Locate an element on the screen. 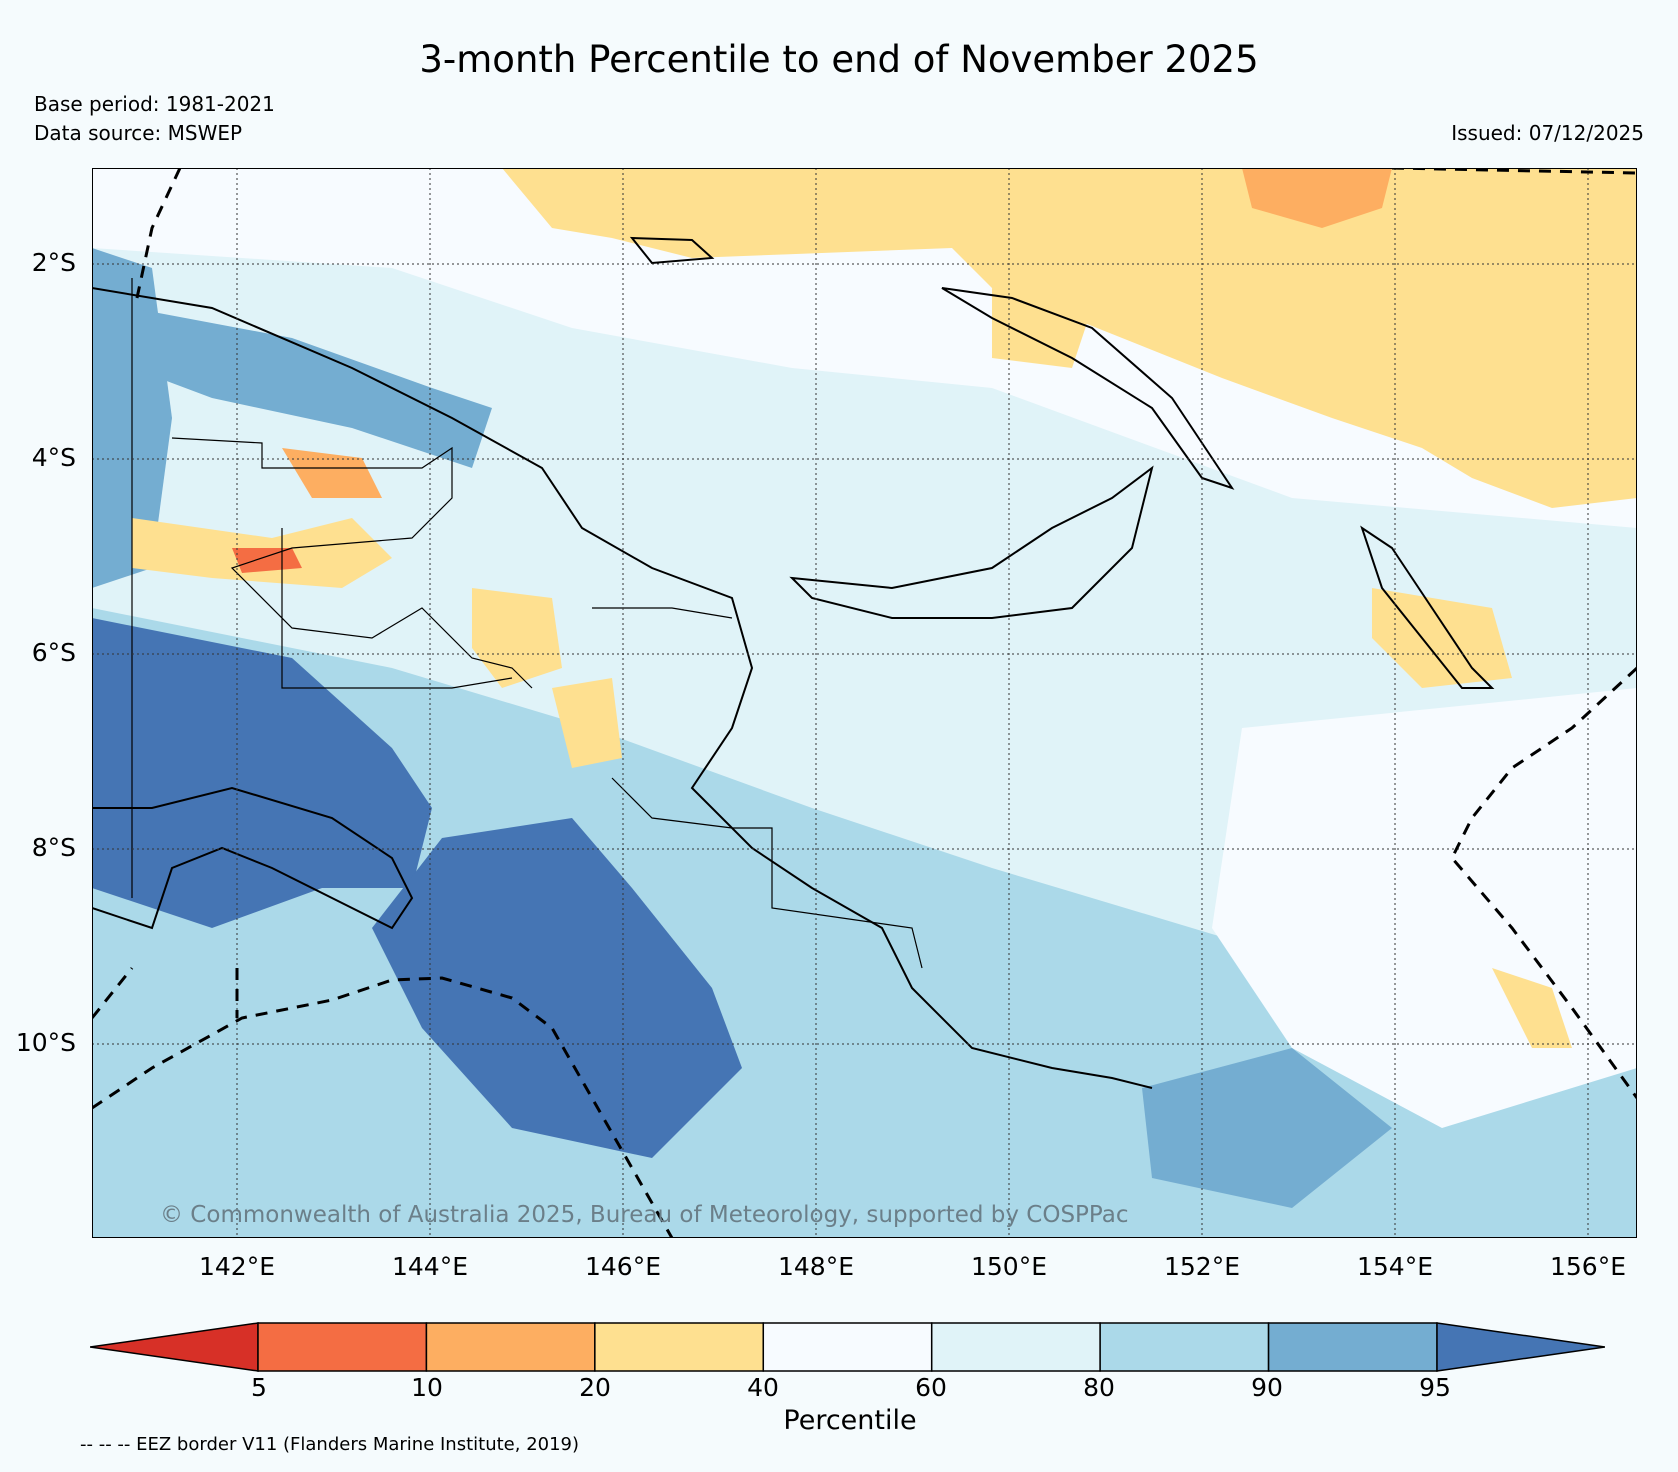 This screenshot has width=1678, height=1472. dry-east-islands is located at coordinates (1442, 638).